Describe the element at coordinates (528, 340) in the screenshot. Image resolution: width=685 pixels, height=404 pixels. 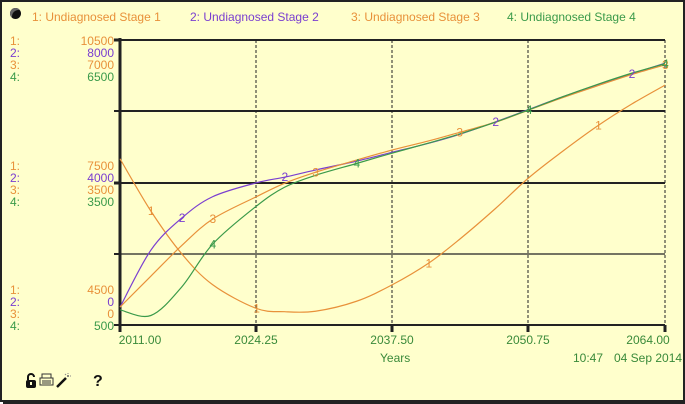
I see `x-tick-label: 2050.75` at that location.